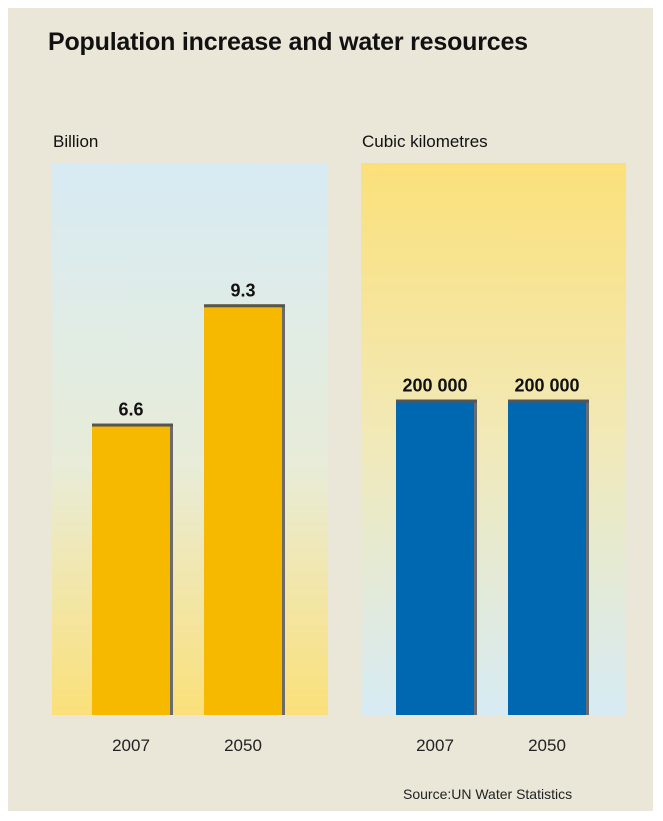 The image size is (663, 821). Describe the element at coordinates (434, 386) in the screenshot. I see `water-value-label-2007: 200 000` at that location.